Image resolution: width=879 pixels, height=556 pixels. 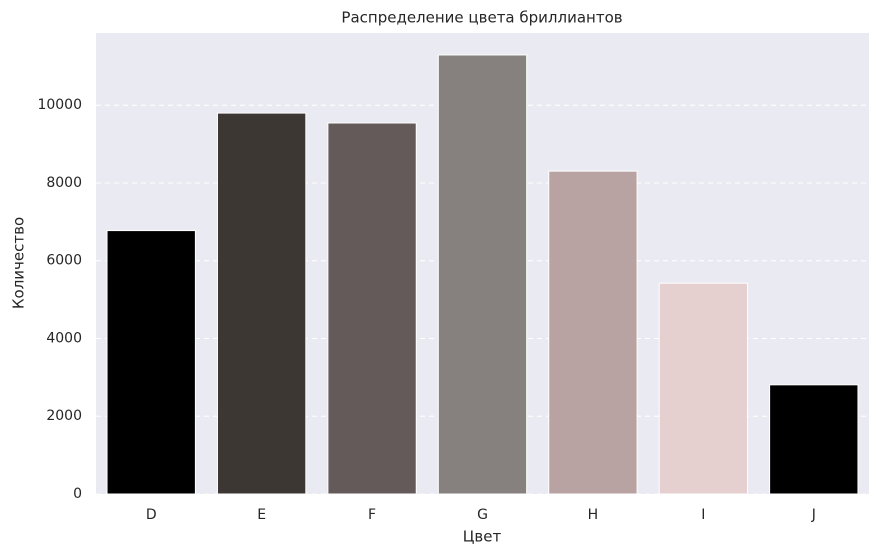 I want to click on x-tick-label: D, so click(x=151, y=515).